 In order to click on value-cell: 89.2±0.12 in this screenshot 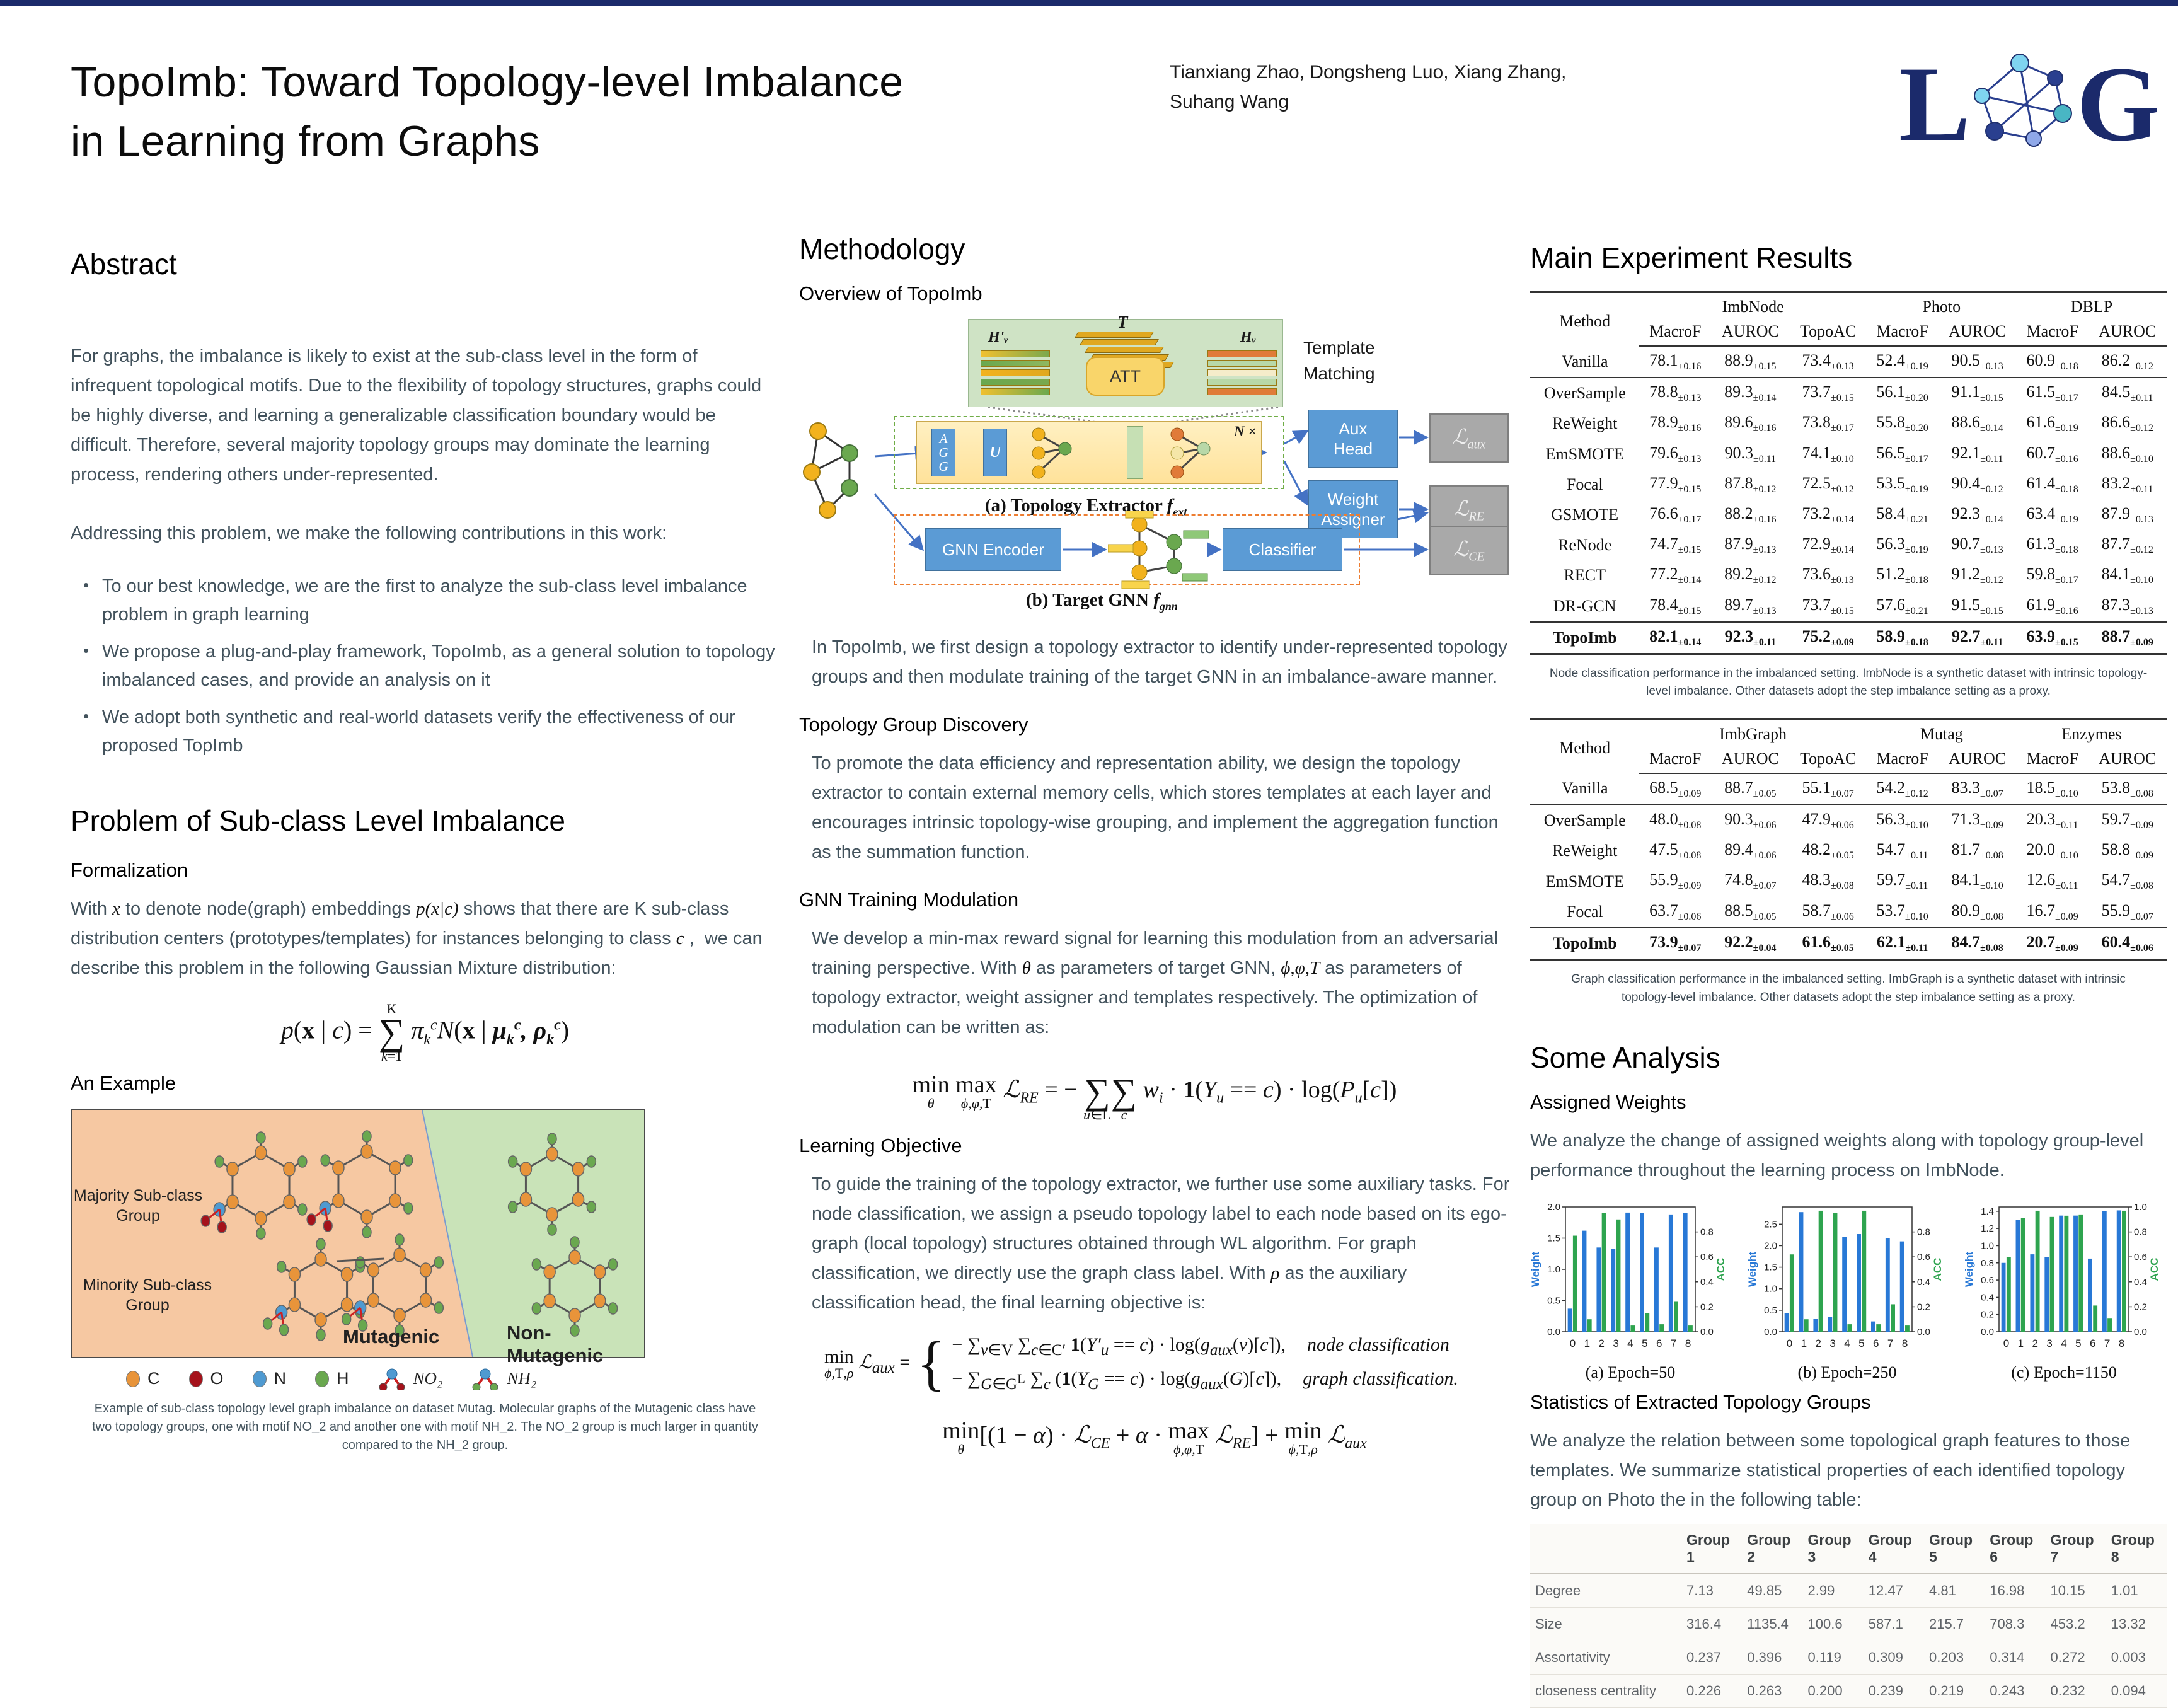, I will do `click(1751, 576)`.